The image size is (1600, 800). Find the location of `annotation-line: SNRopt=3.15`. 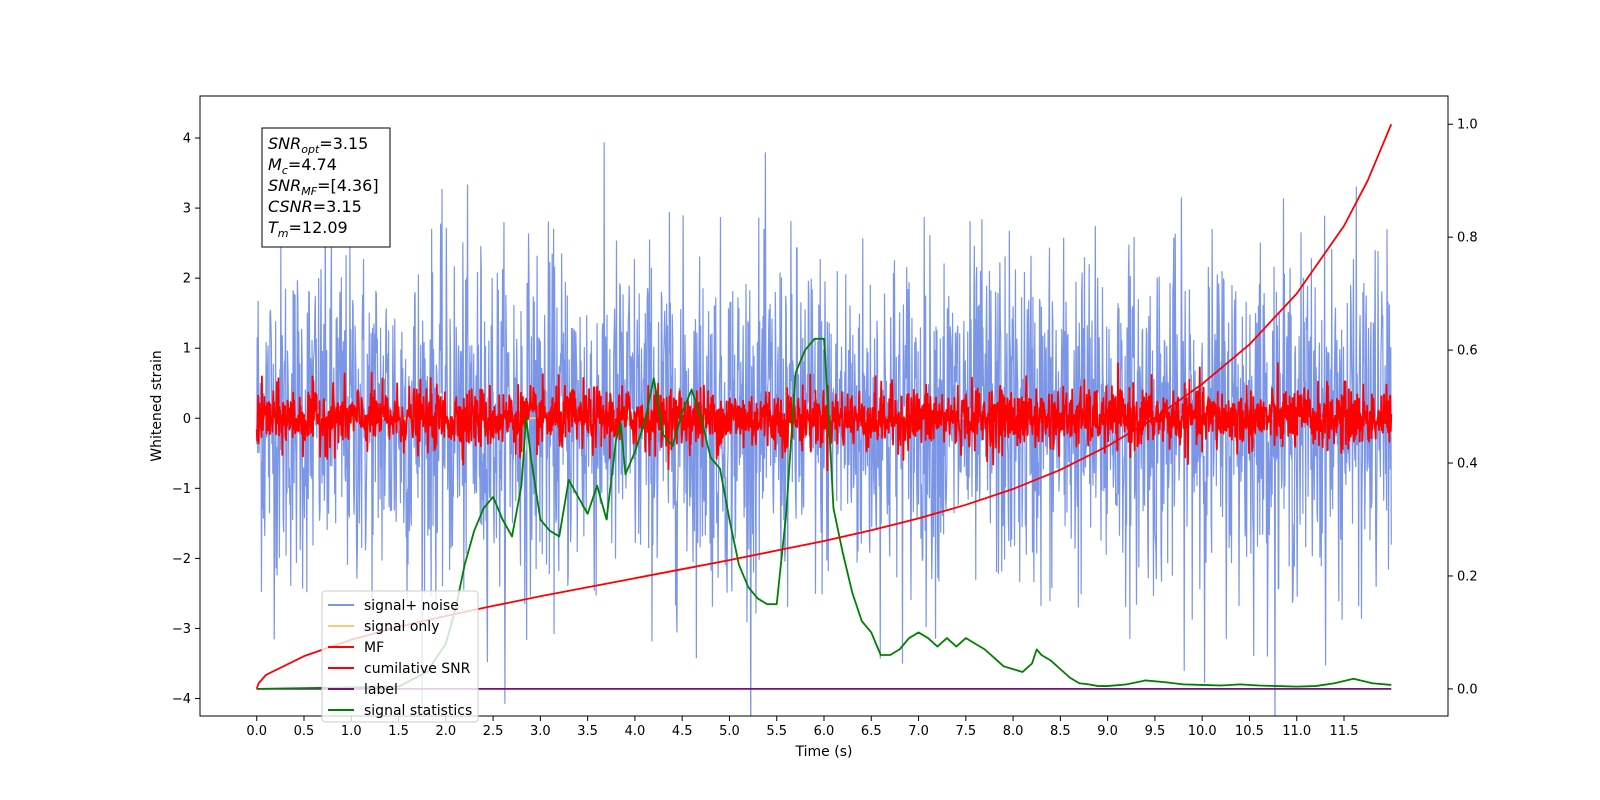

annotation-line: SNRopt=3.15 is located at coordinates (318, 145).